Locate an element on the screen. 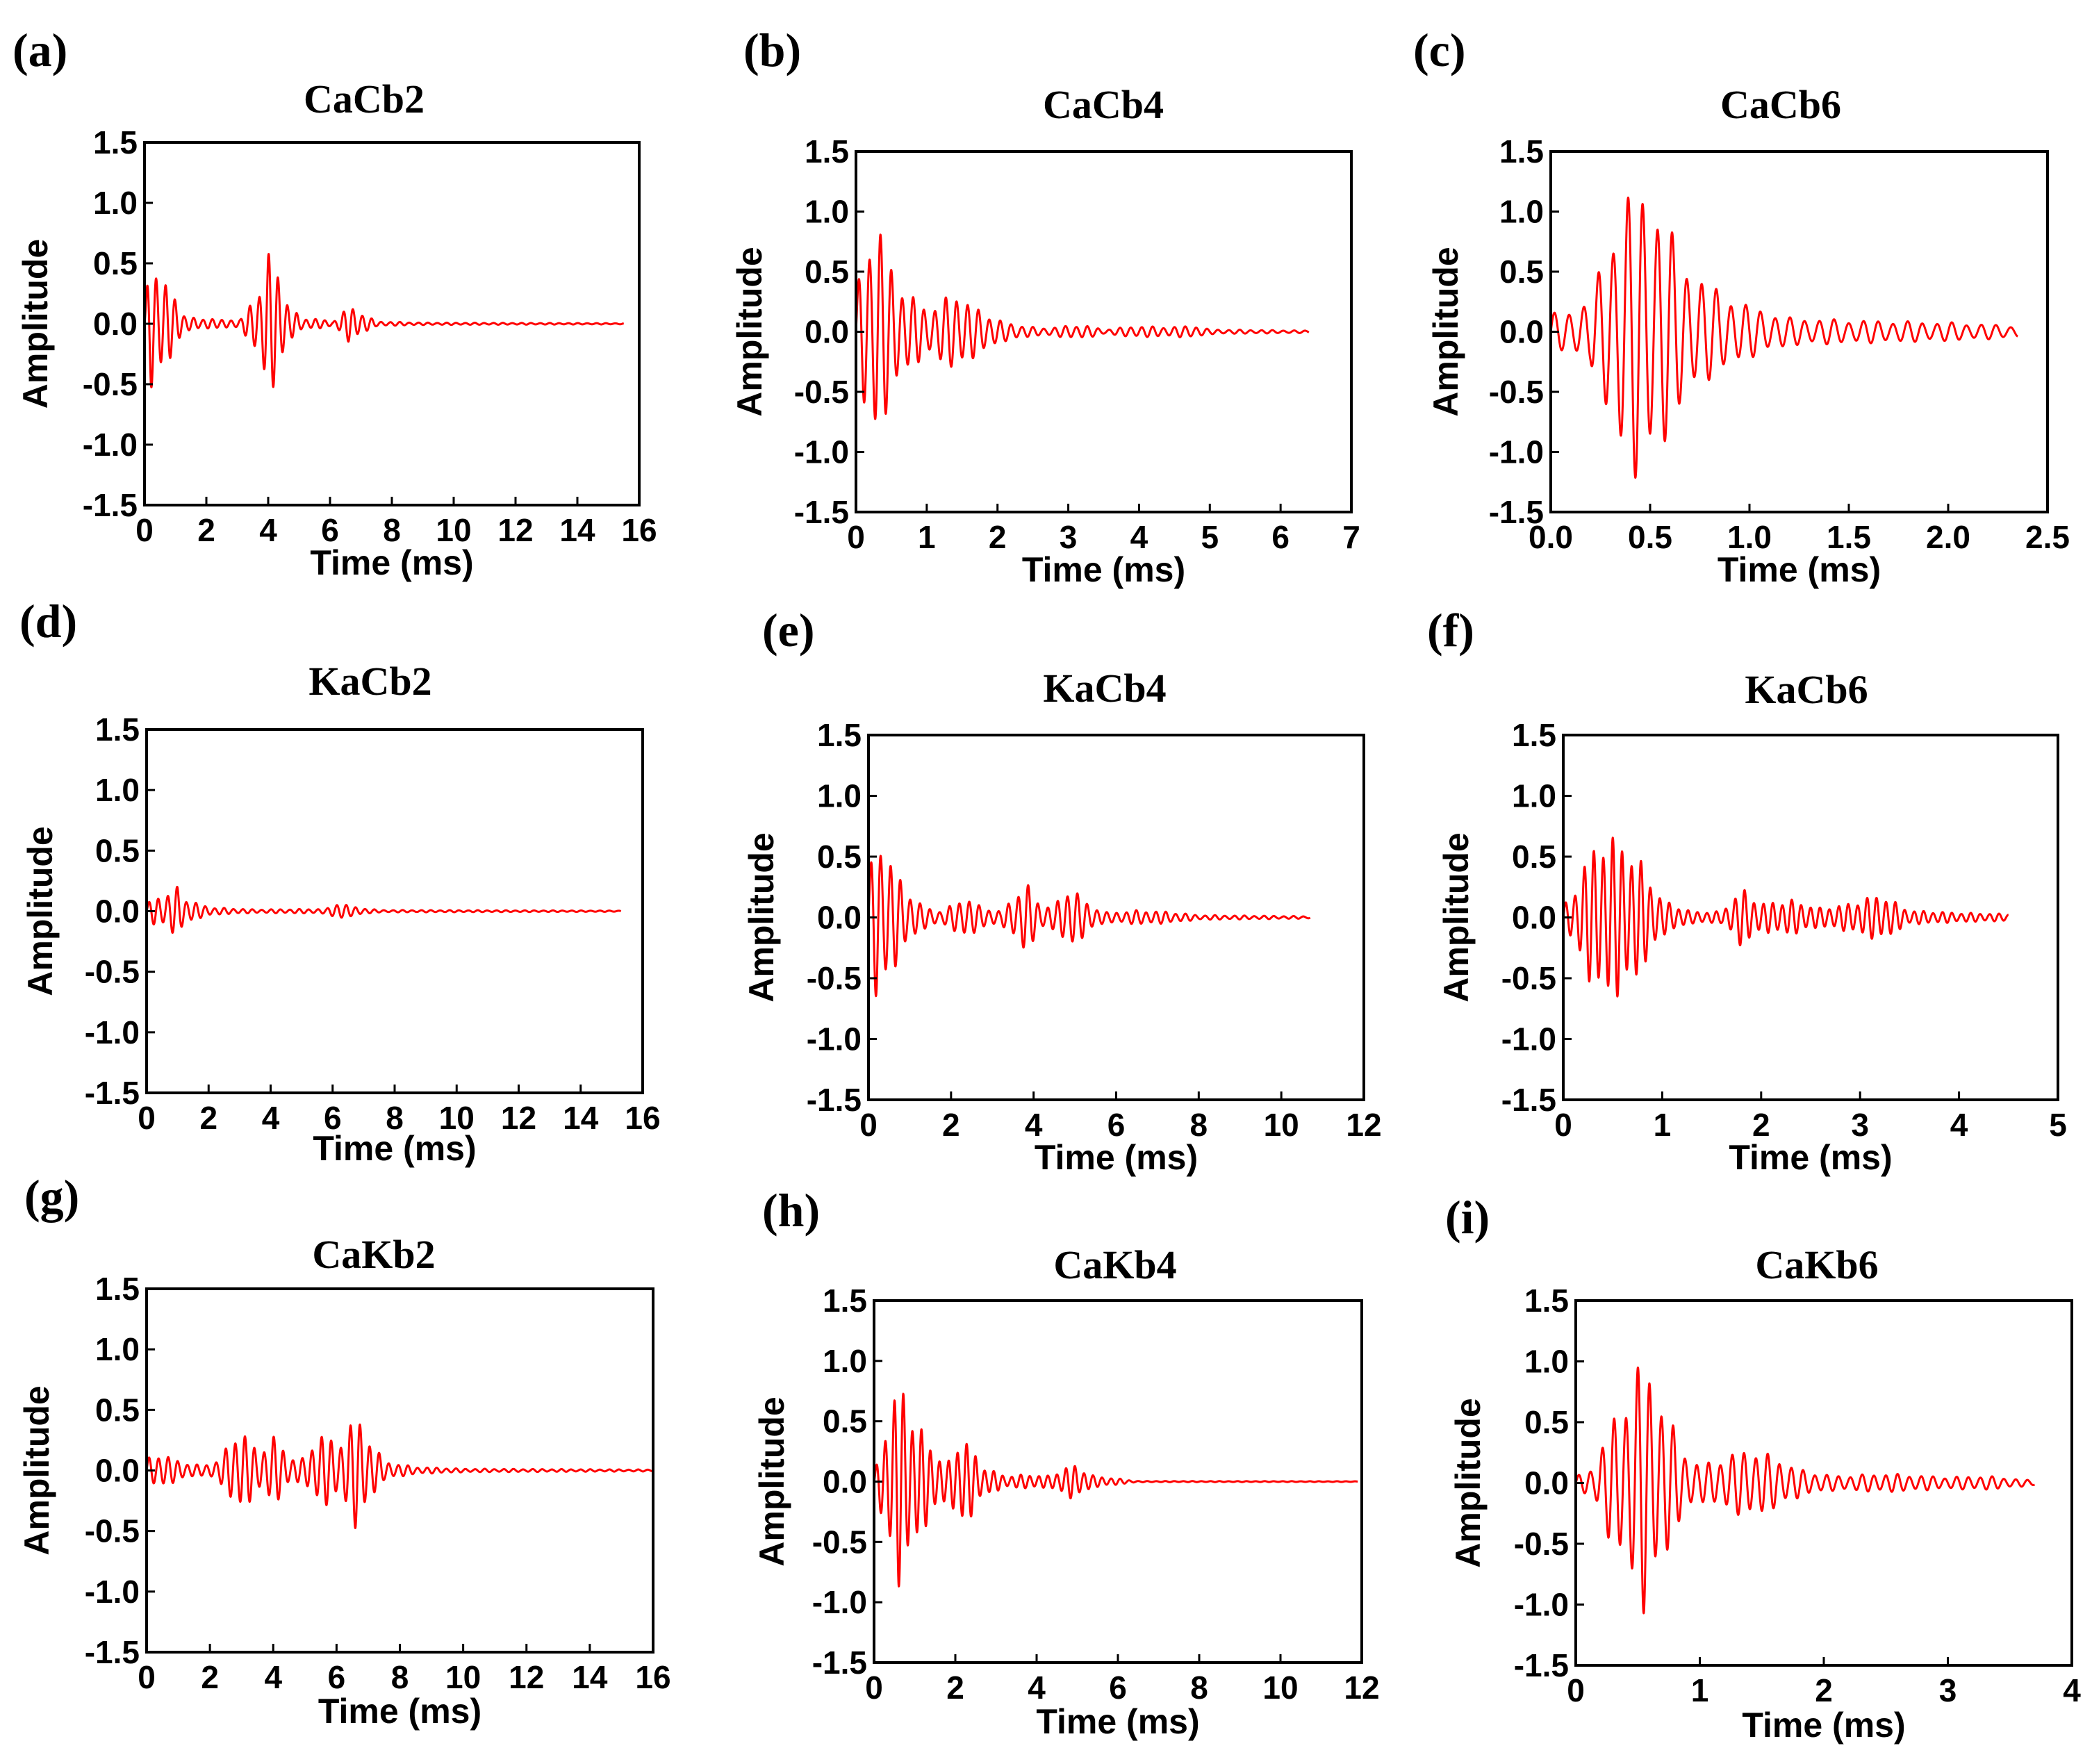  chart-title: CaCb4 is located at coordinates (1104, 104).